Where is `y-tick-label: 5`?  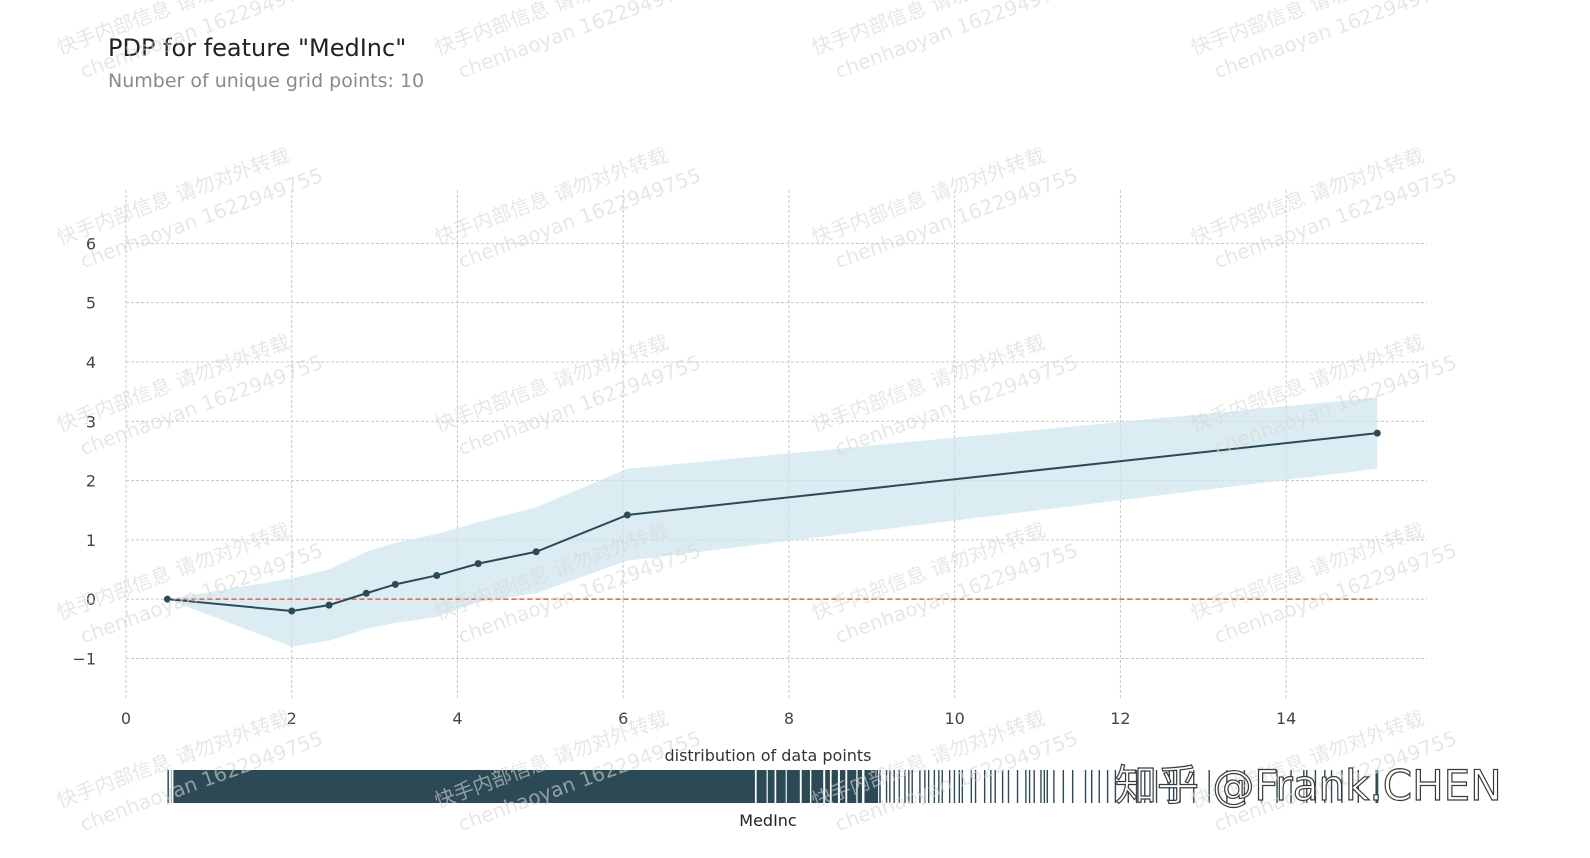
y-tick-label: 5 is located at coordinates (91, 303).